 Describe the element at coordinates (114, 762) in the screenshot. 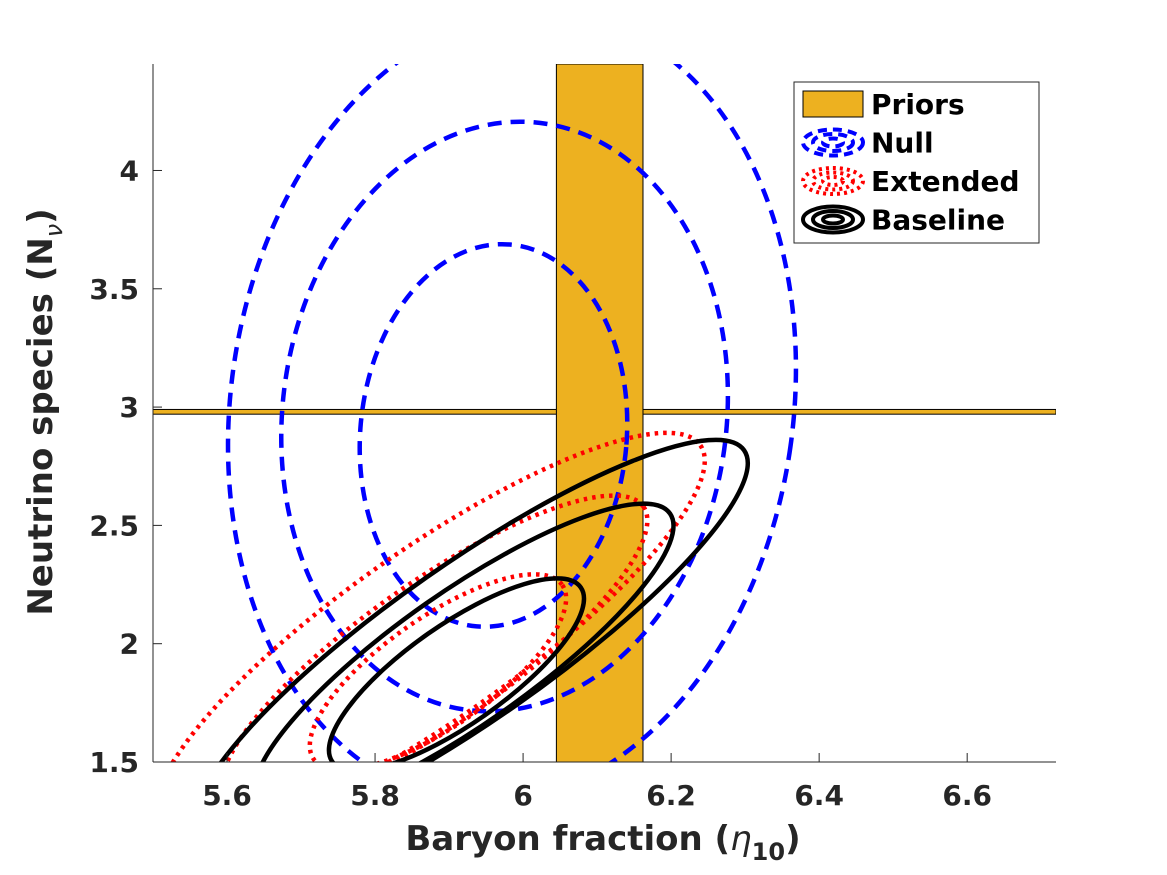

I see `y-tick-label: 1.5` at that location.